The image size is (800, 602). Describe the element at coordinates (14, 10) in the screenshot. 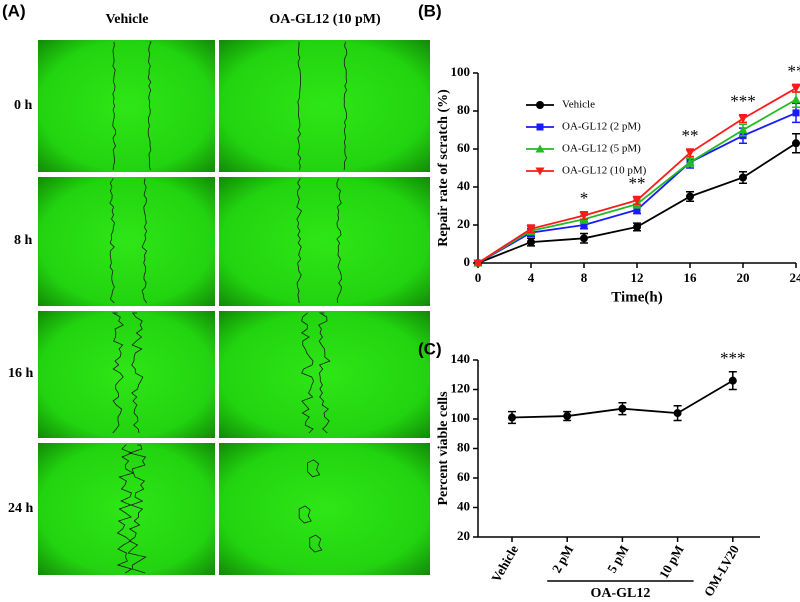

I see `panel-label: (A)` at that location.